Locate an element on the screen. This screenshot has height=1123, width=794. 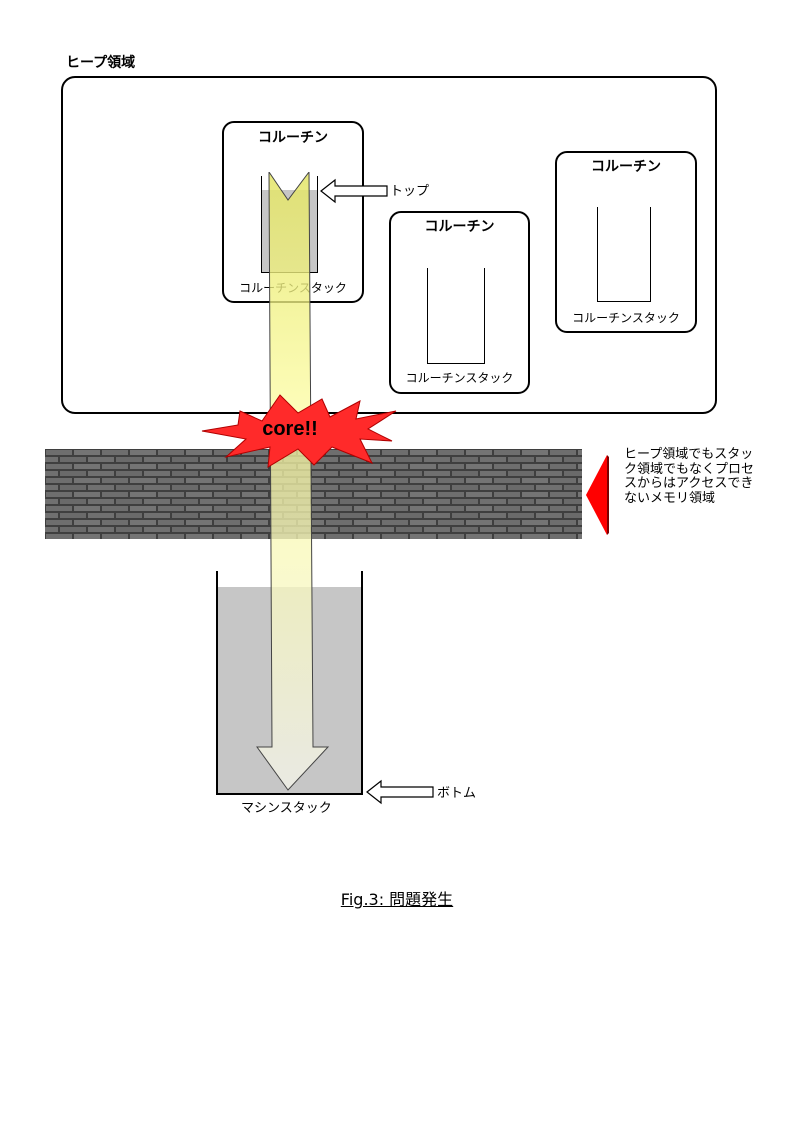
core-label: core!! is located at coordinates (290, 429).